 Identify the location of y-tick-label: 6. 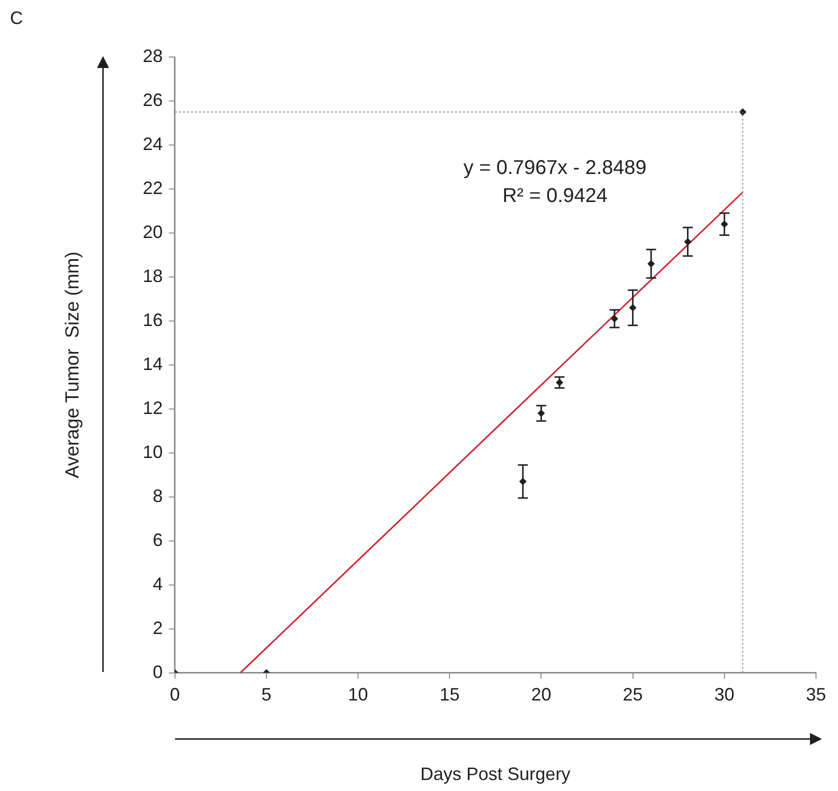
(157, 540).